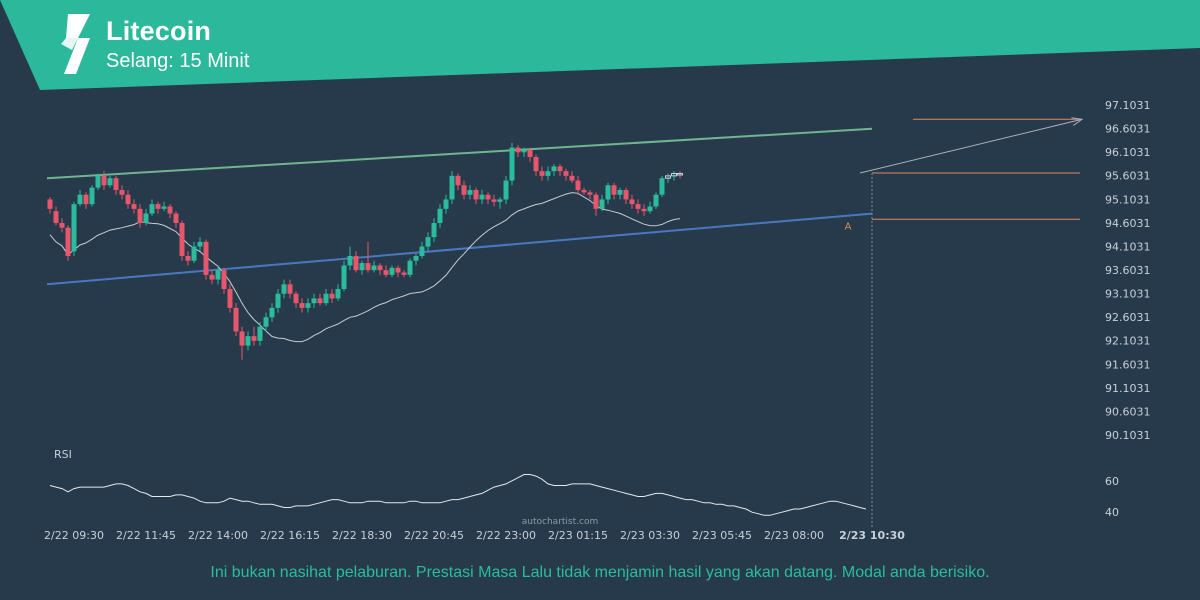 The image size is (1200, 600). I want to click on y-tick-label: 95.1031, so click(1128, 199).